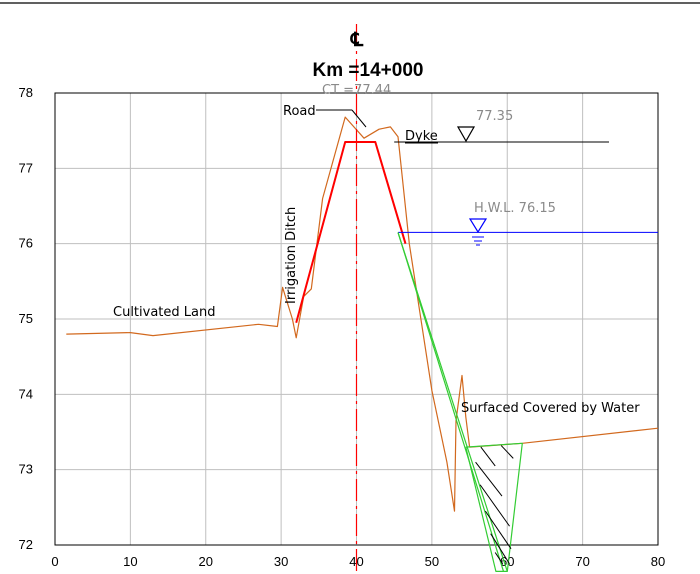 The width and height of the screenshot is (700, 574). Describe the element at coordinates (478, 226) in the screenshot. I see `water-level-marker-icon` at that location.